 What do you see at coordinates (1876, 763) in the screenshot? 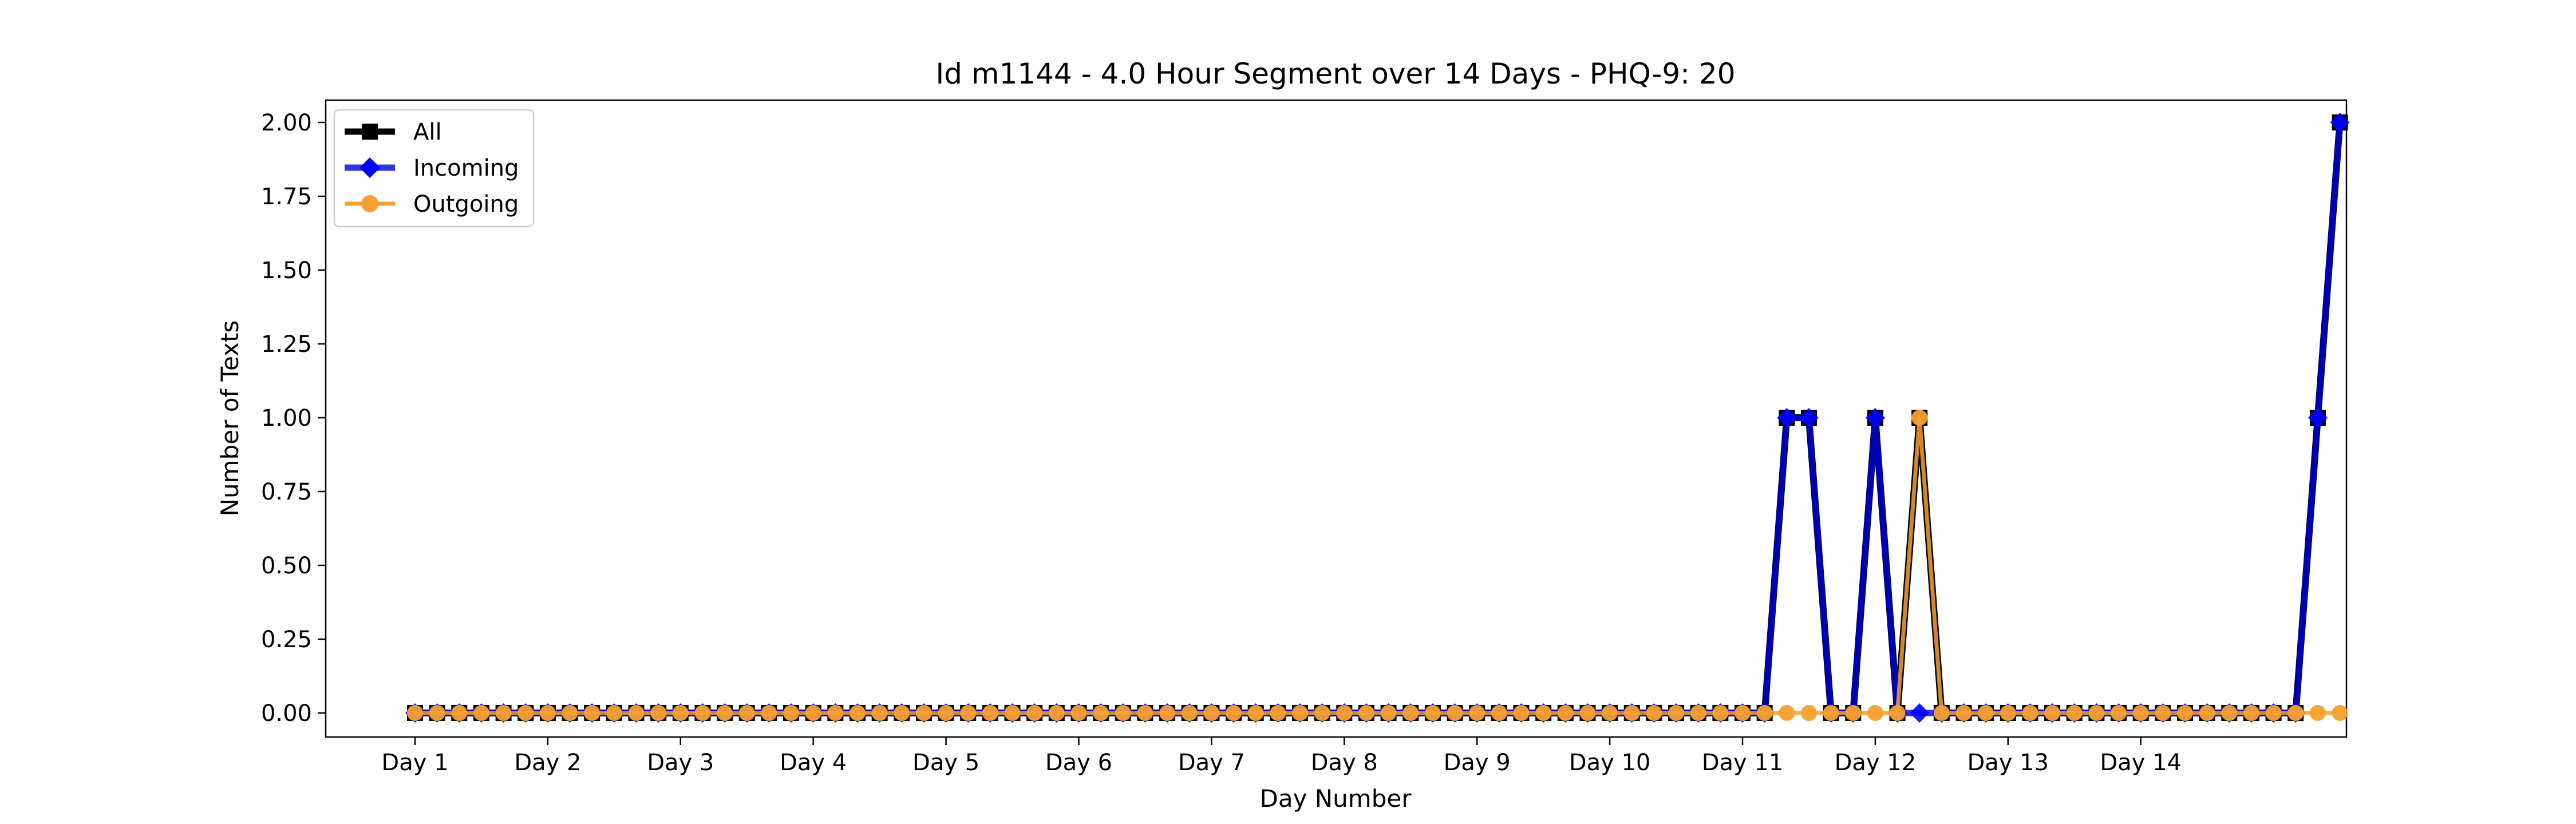
I see `x-tick-label-11: Day 12` at bounding box center [1876, 763].